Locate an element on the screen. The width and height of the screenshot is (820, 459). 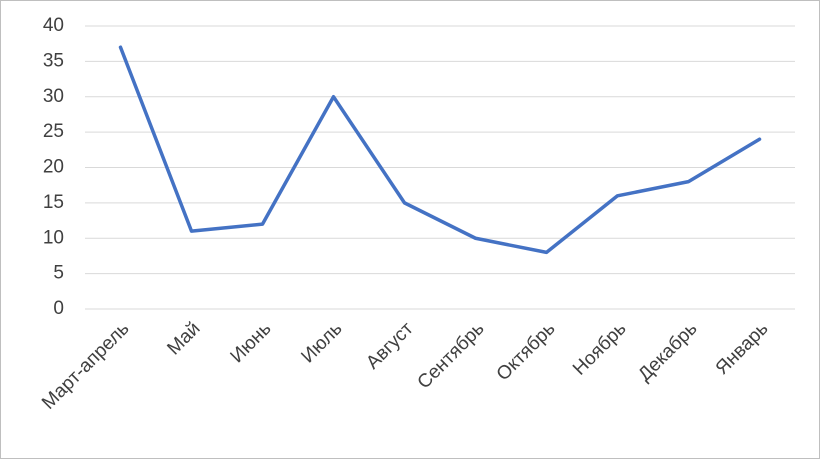
y-tick-label: 40 is located at coordinates (53, 25).